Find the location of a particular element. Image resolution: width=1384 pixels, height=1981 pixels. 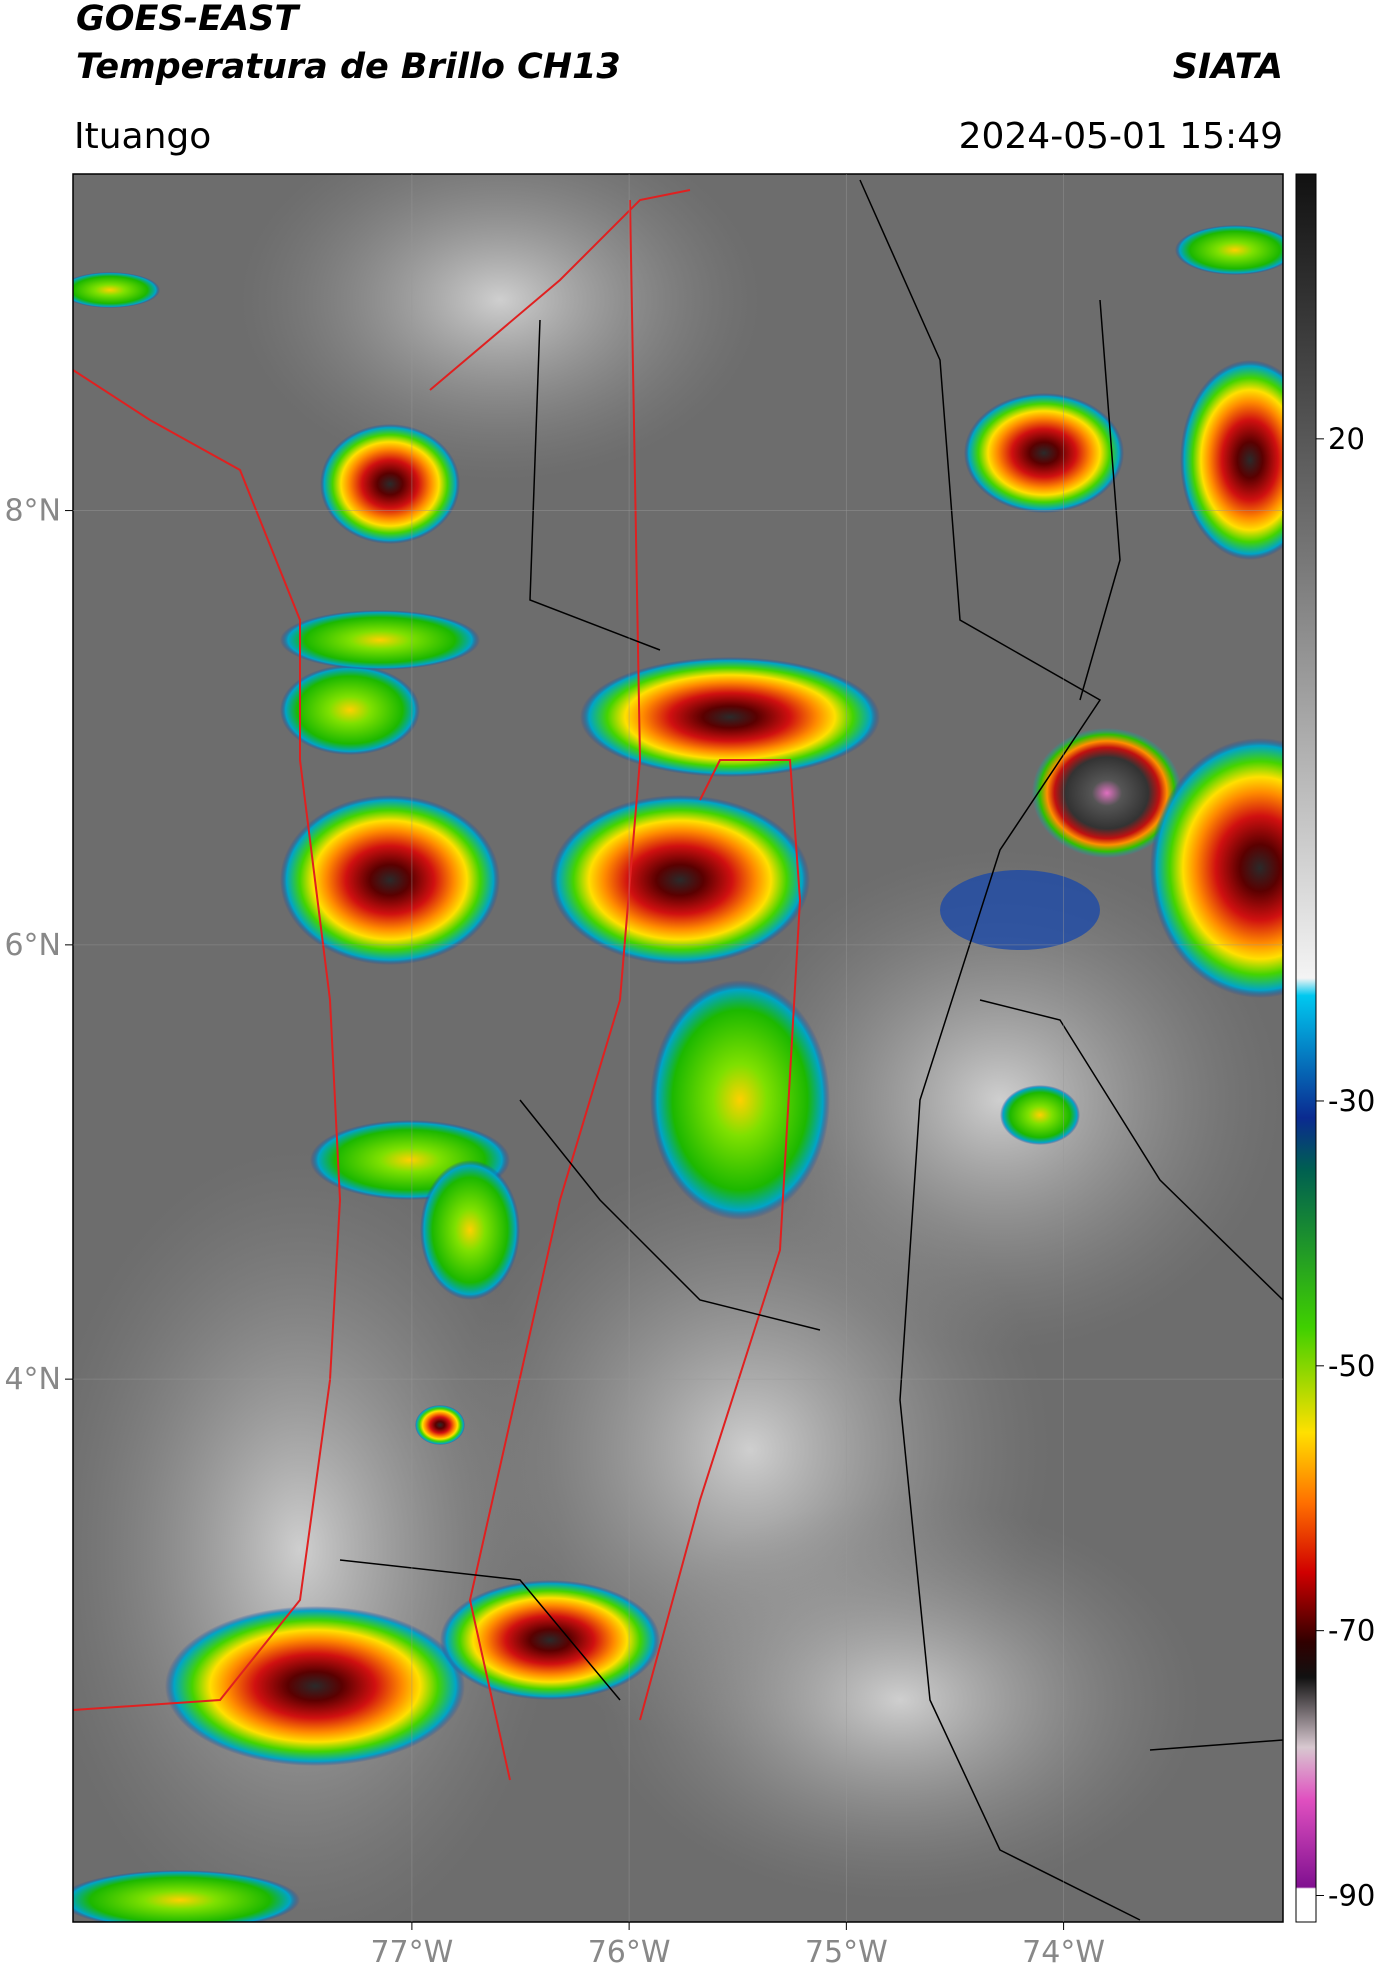

x-tick-label: 77°W is located at coordinates (411, 1952).